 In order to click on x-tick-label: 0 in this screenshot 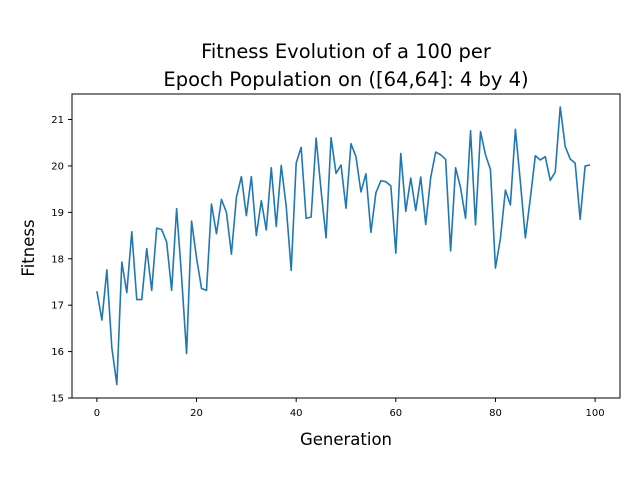, I will do `click(97, 413)`.